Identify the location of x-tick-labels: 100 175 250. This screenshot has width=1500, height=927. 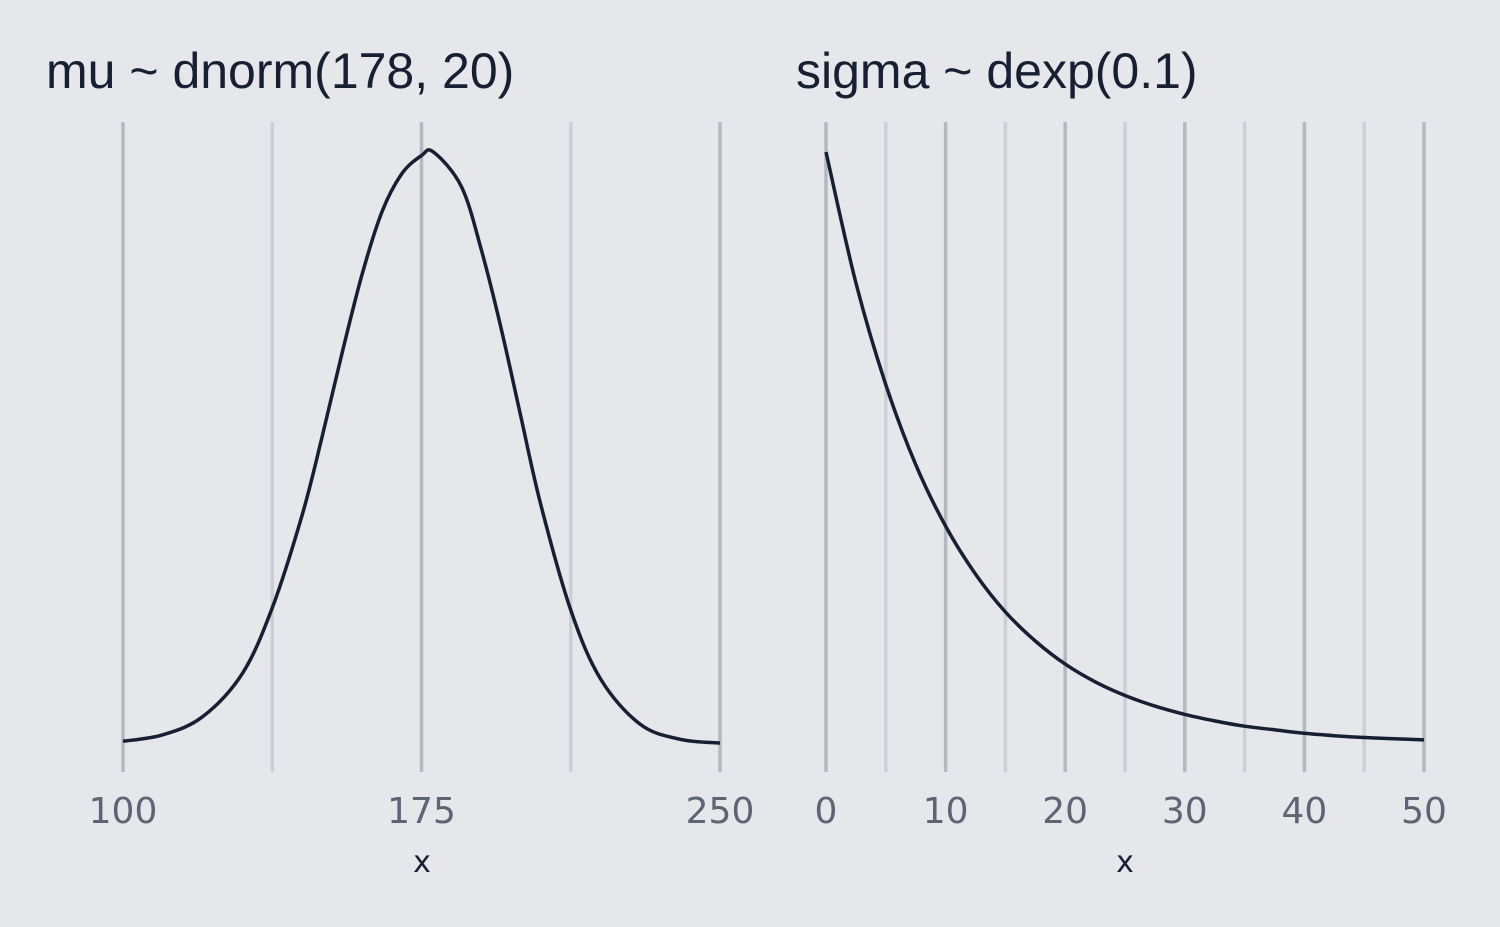
(422, 811).